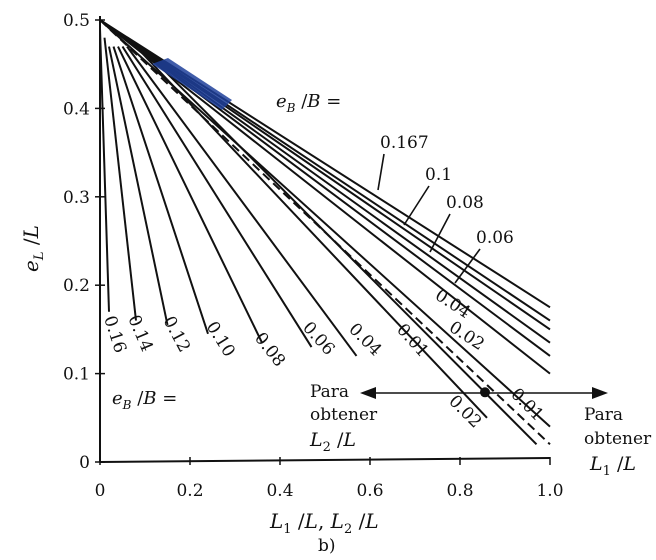 The image size is (656, 560). I want to click on curve-label-l2: 0.08, so click(269, 350).